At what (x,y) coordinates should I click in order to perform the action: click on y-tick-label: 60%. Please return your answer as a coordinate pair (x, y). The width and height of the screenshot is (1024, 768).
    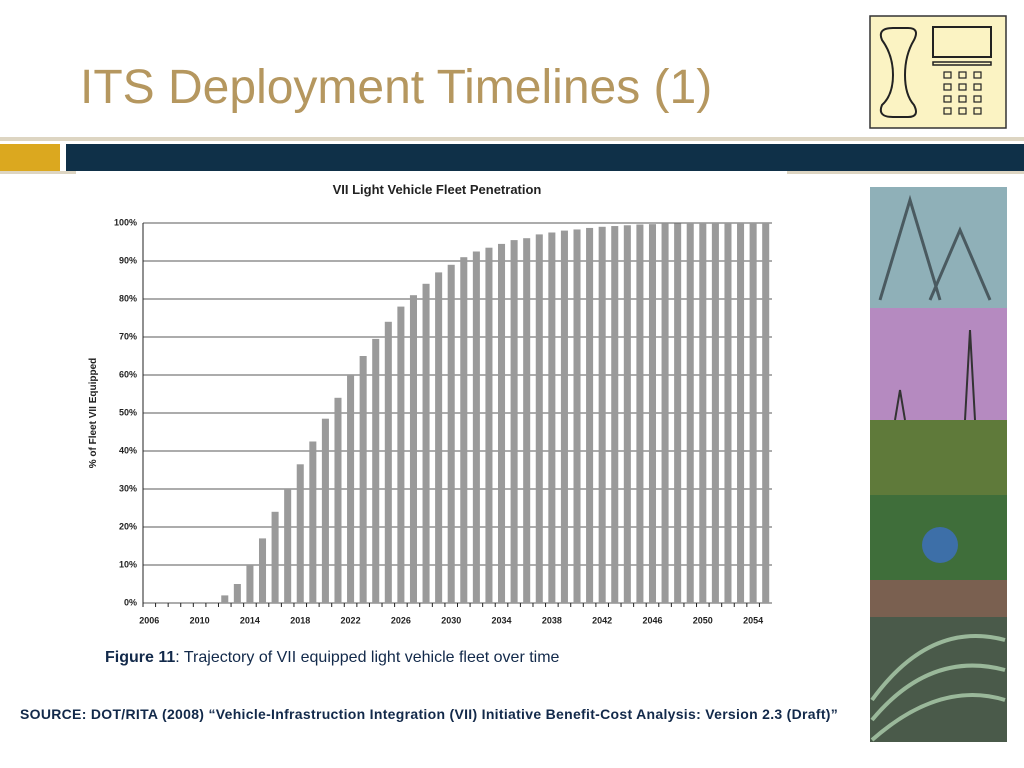
    Looking at the image, I should click on (128, 374).